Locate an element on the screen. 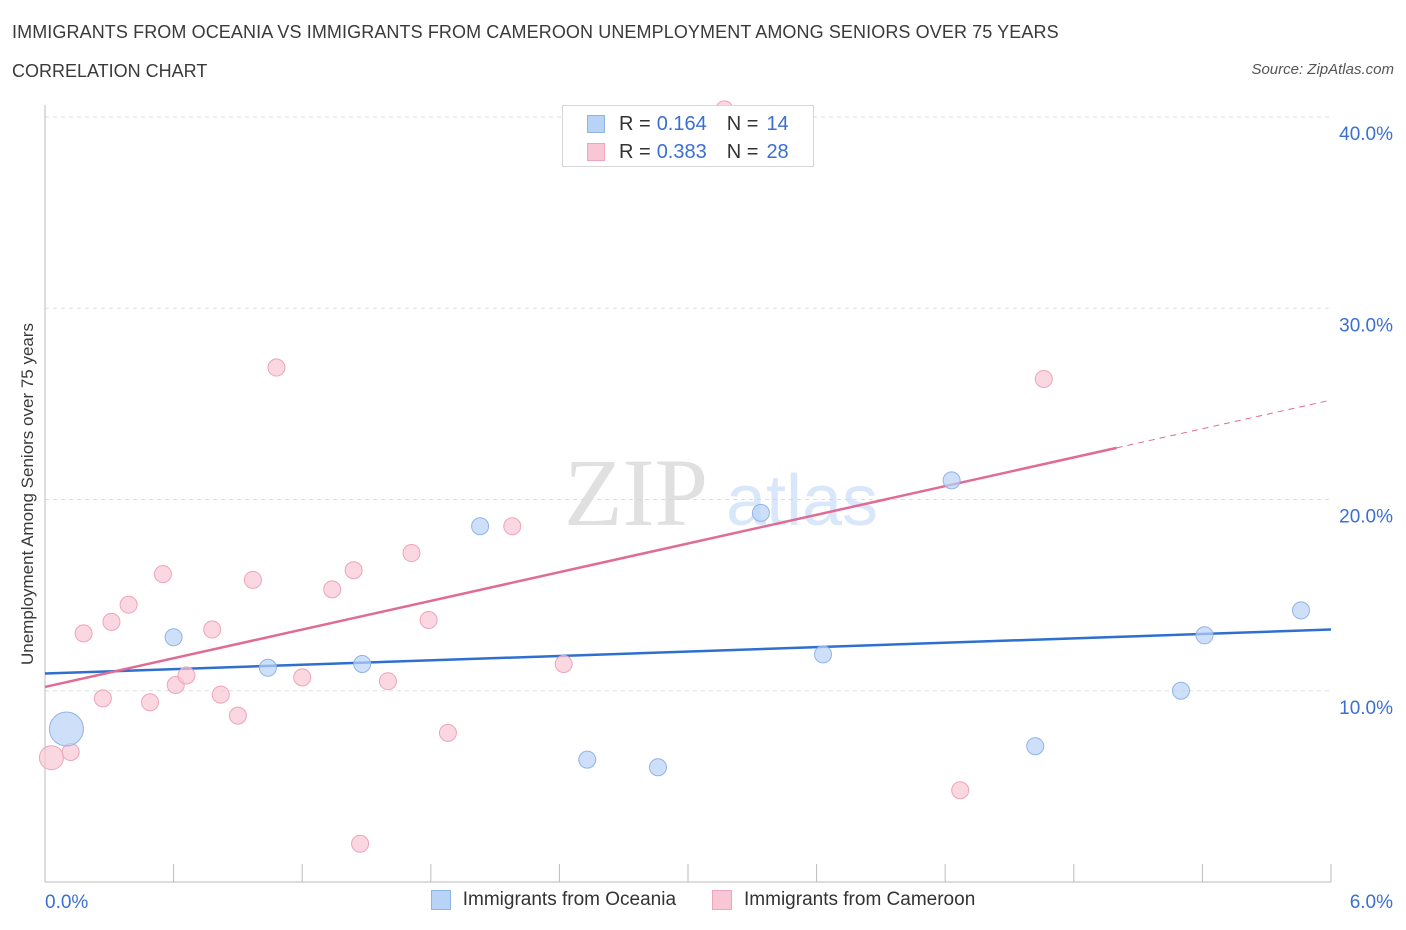  legend-row-cameroon: R = 0.383 N = 28 is located at coordinates (688, 152).